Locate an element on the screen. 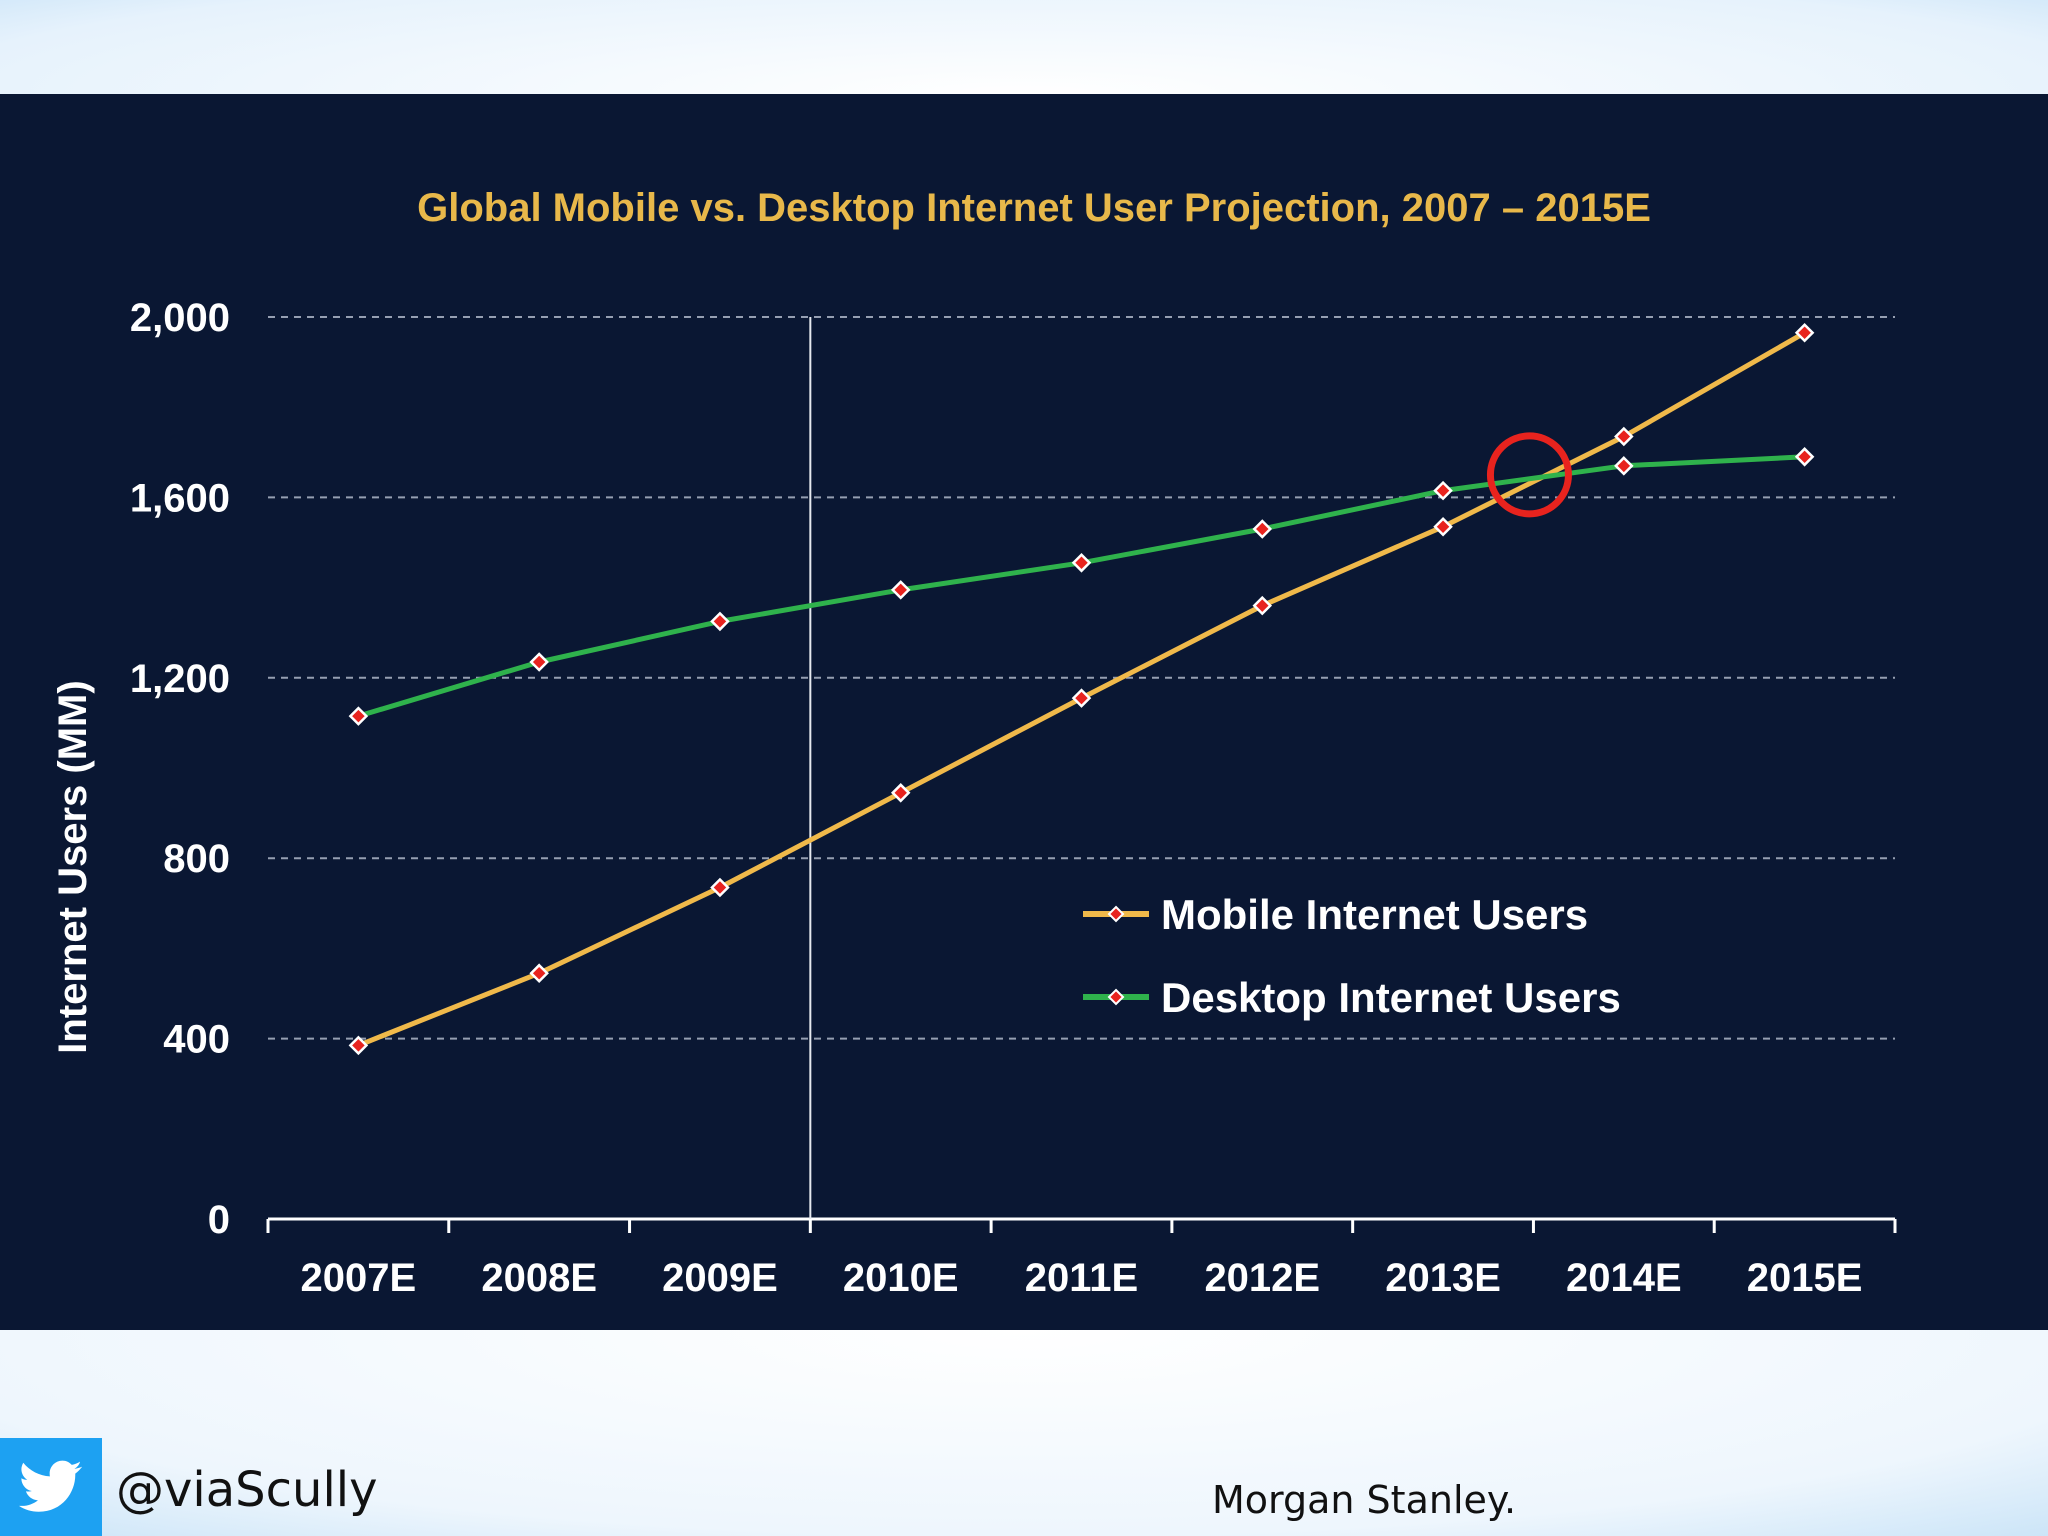 The height and width of the screenshot is (1536, 2048). y-tick-label: 1,600 is located at coordinates (180, 498).